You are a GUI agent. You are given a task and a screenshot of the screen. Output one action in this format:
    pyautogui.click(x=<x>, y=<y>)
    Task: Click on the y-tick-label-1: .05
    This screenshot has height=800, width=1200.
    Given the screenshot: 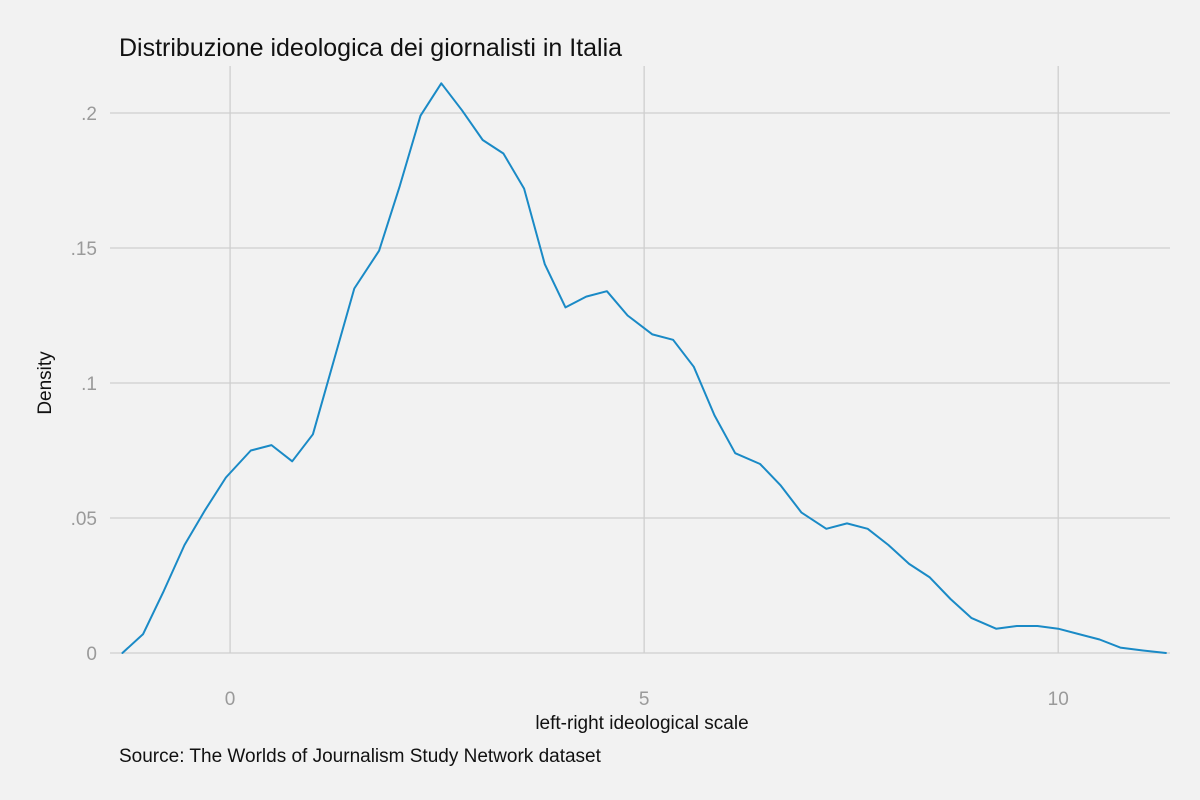 What is the action you would take?
    pyautogui.click(x=84, y=519)
    